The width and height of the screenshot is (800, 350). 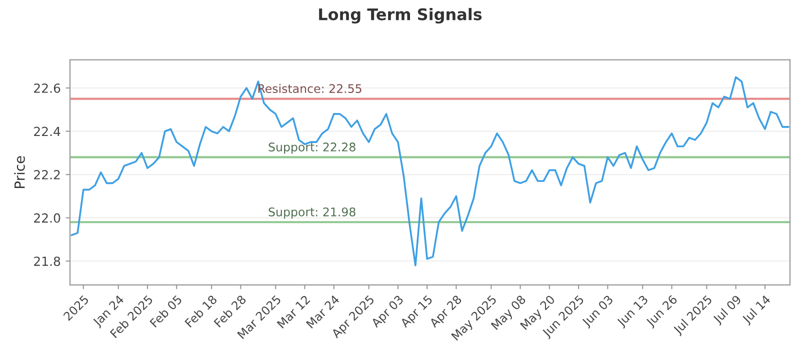 I want to click on chart-title: Long Term Signals, so click(x=400, y=16).